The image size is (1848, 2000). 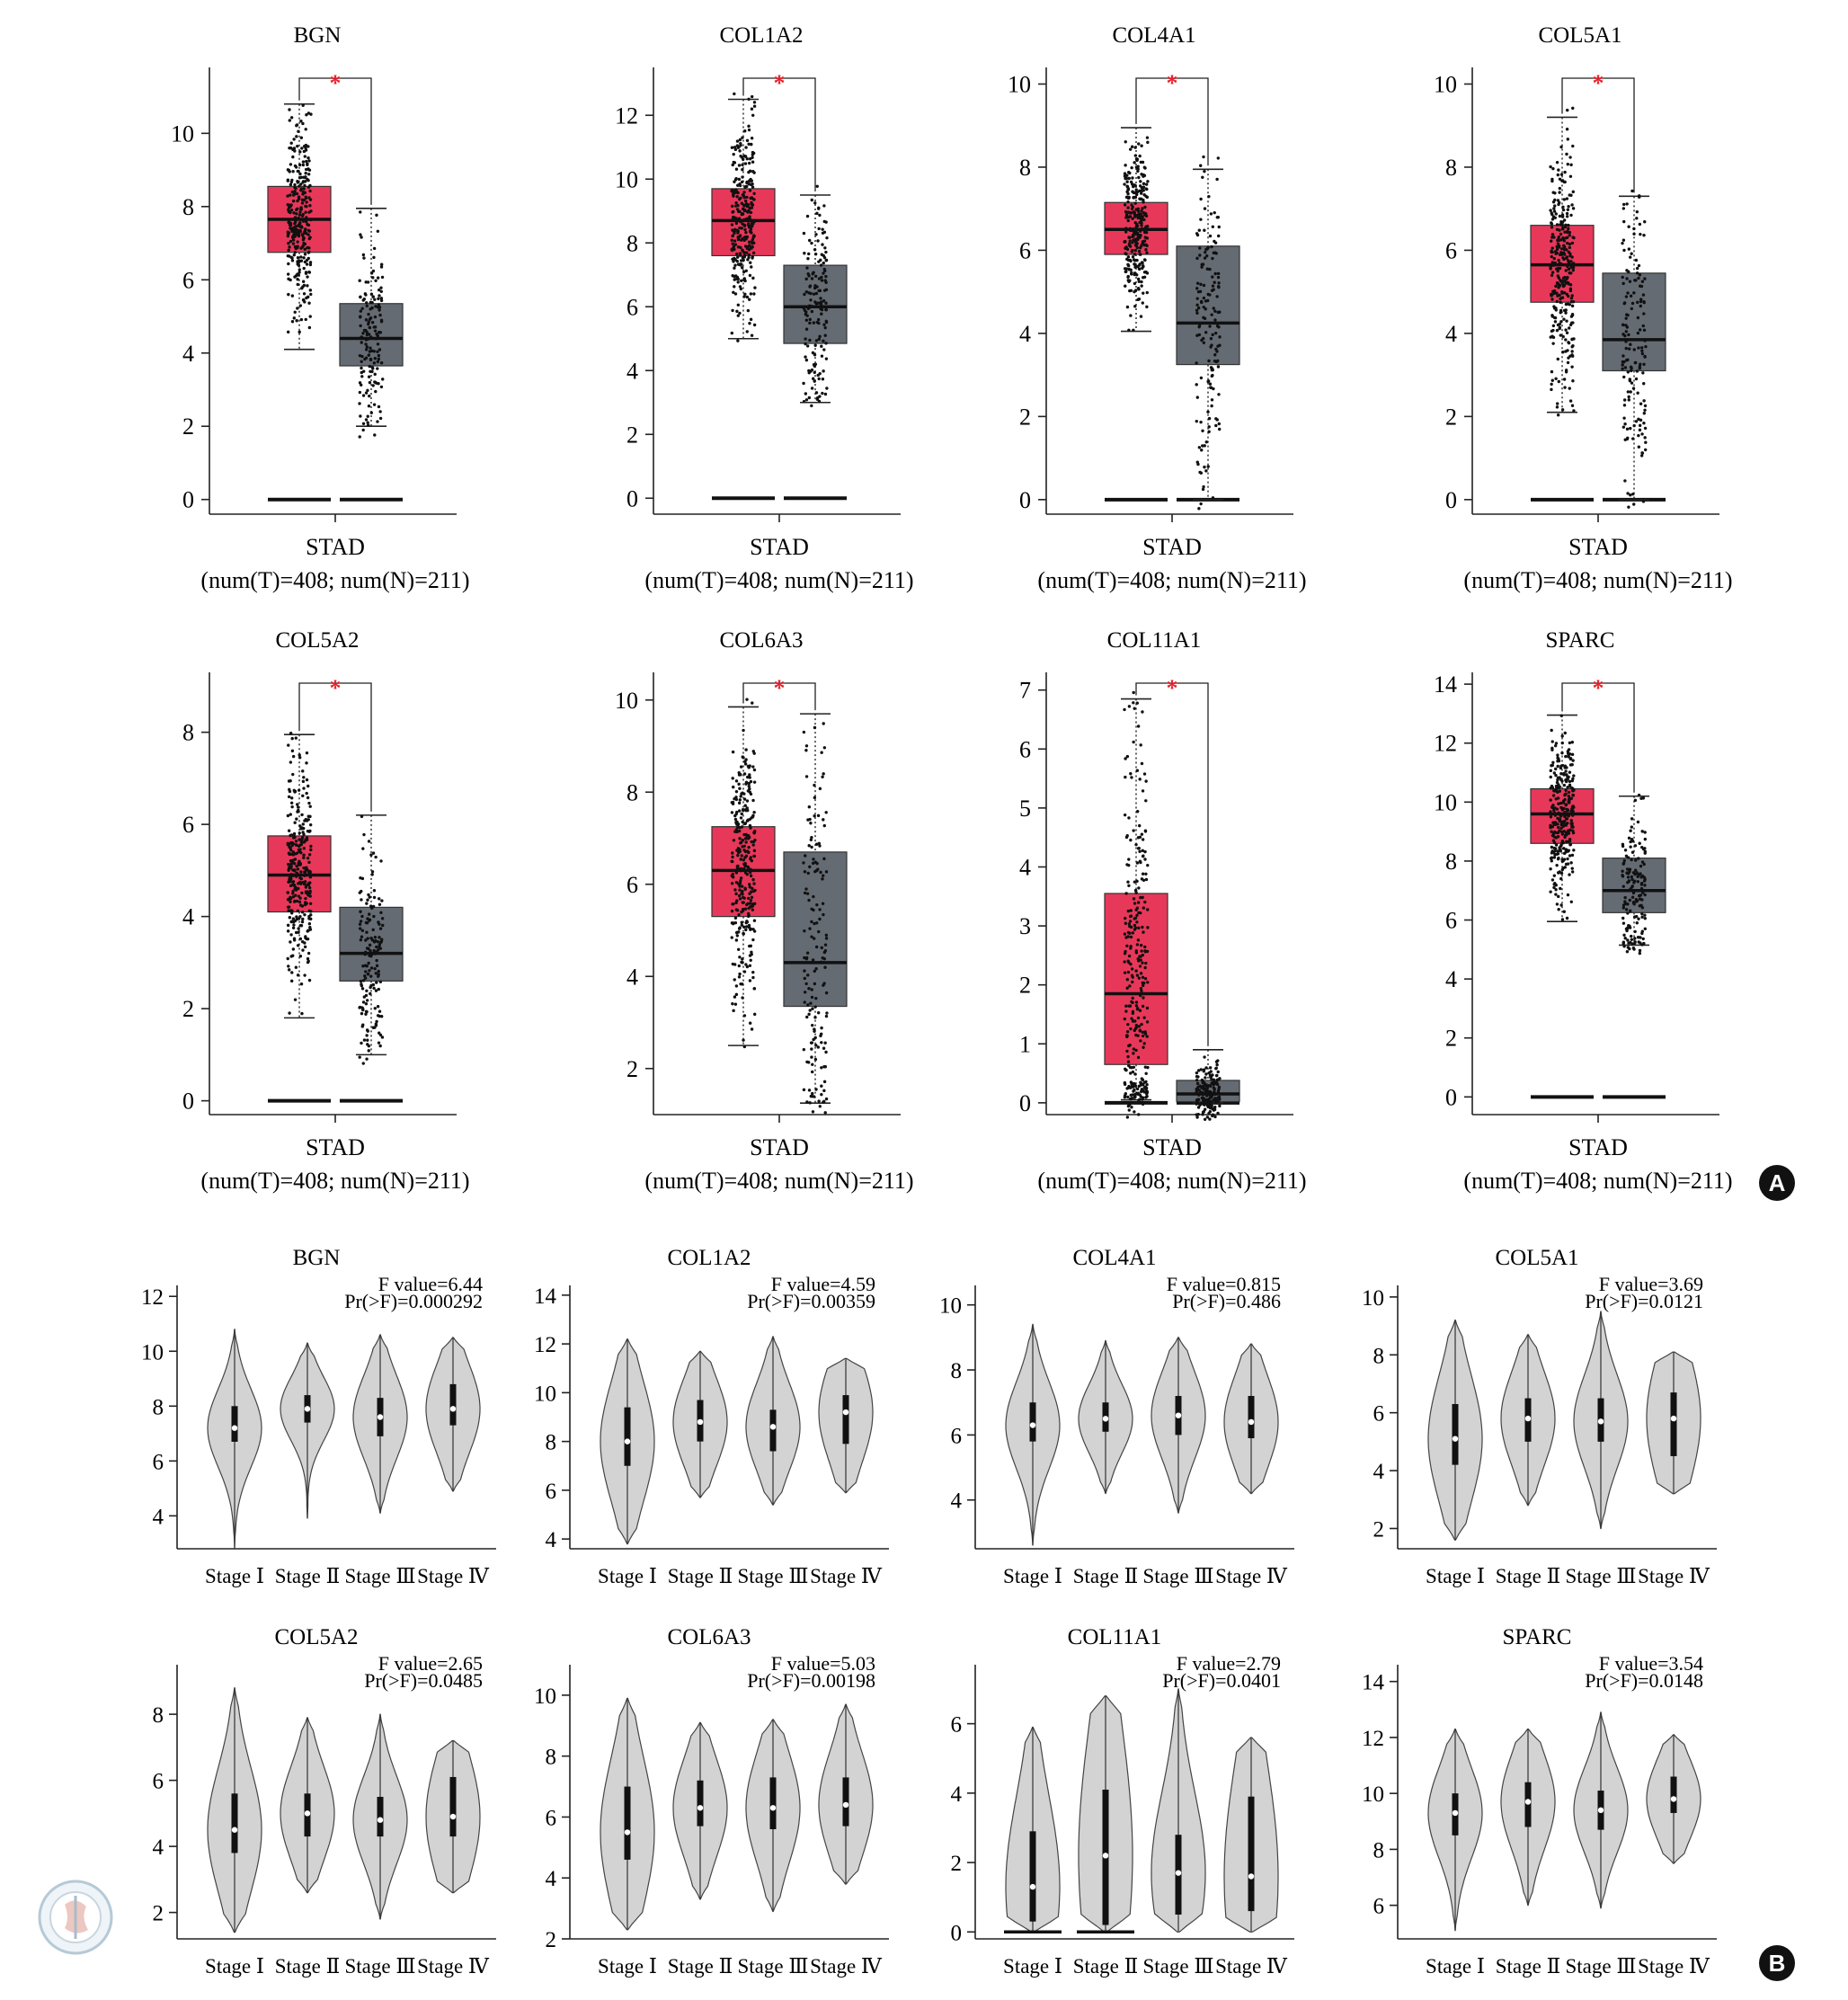 What do you see at coordinates (1598, 83) in the screenshot?
I see `significance-star: *` at bounding box center [1598, 83].